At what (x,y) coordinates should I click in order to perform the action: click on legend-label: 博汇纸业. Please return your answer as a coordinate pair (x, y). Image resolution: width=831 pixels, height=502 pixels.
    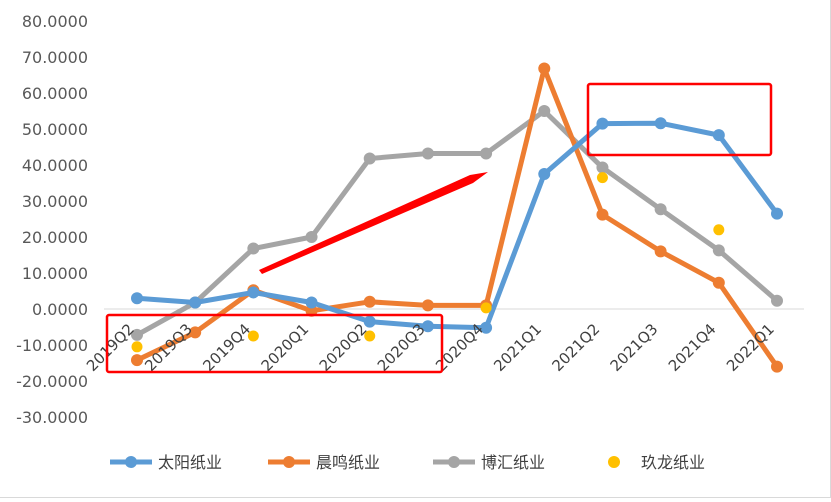
    Looking at the image, I should click on (513, 462).